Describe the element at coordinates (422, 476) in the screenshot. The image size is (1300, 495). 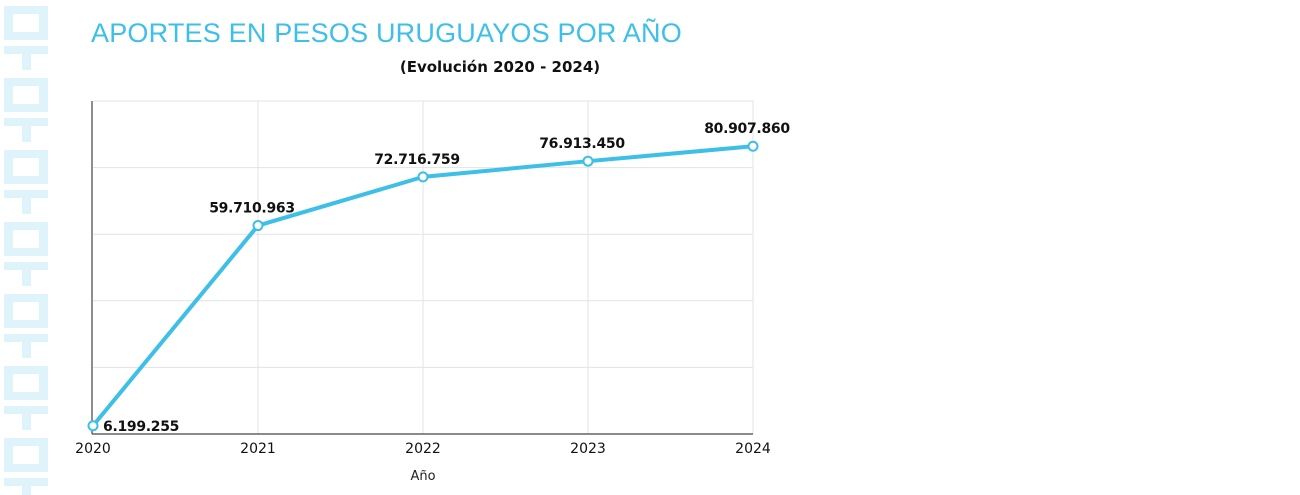
I see `x-axis-label: Año` at that location.